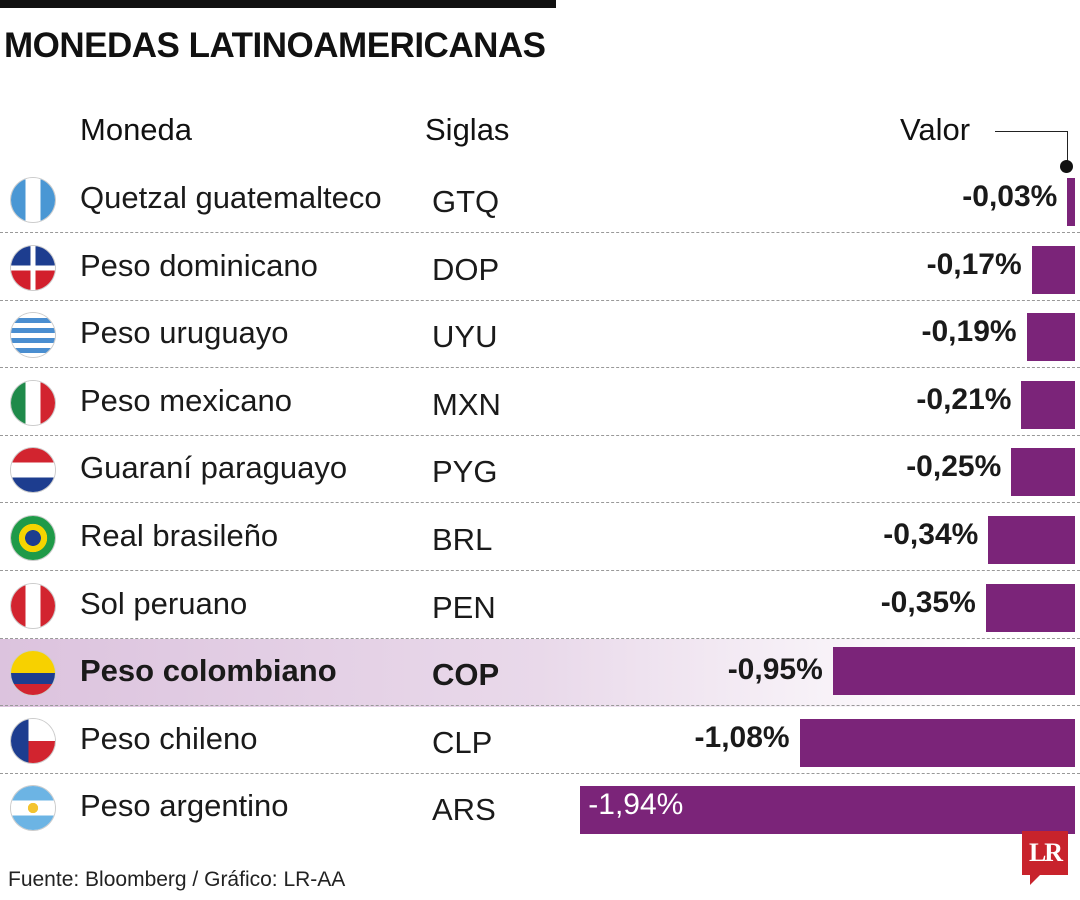 The height and width of the screenshot is (900, 1080). Describe the element at coordinates (465, 472) in the screenshot. I see `currency-code: PYG` at that location.